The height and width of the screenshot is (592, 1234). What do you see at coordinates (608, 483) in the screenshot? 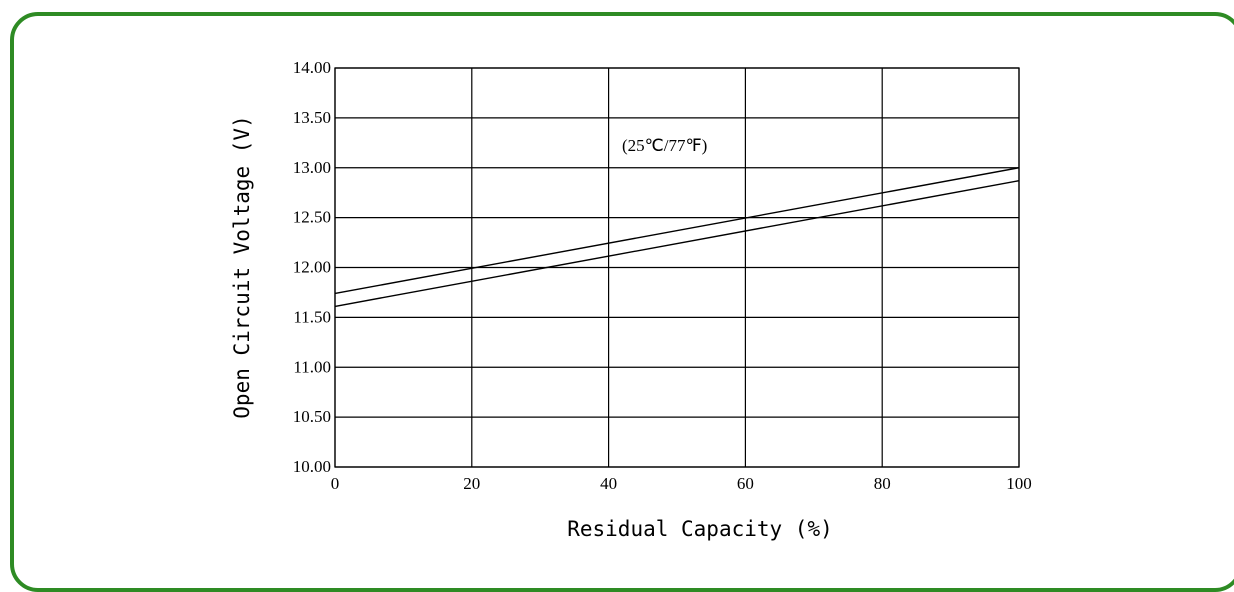
I see `x-tick-label: 40` at bounding box center [608, 483].